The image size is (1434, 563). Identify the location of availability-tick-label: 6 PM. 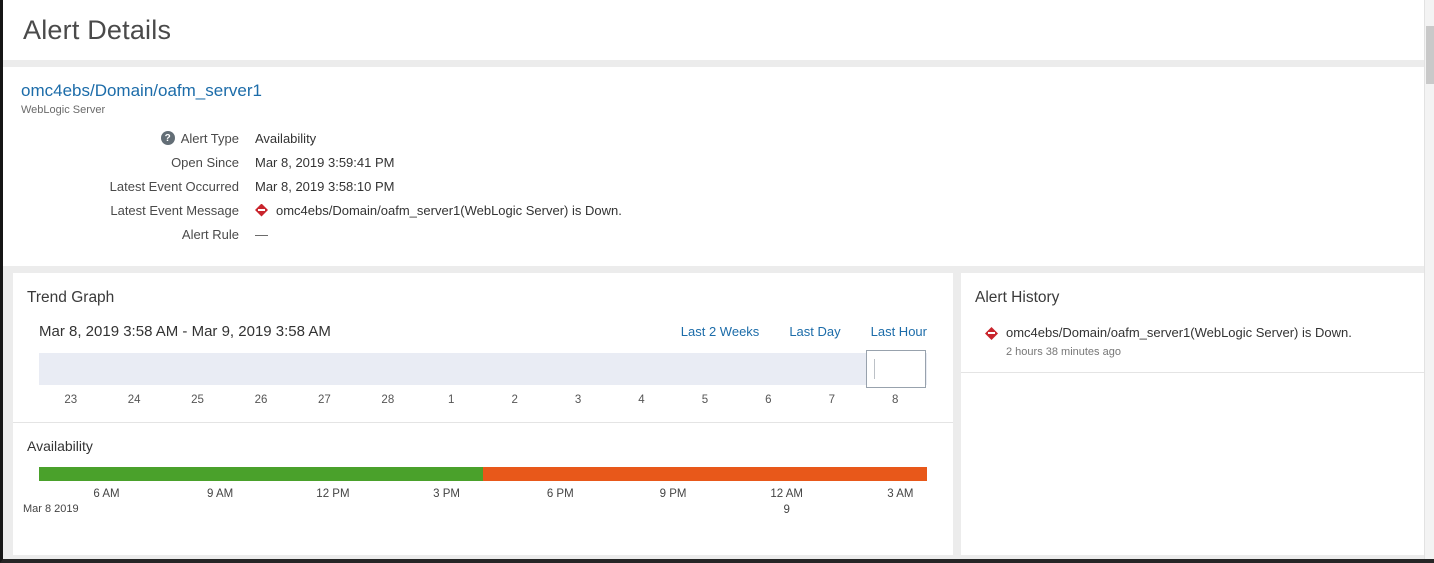
(560, 494).